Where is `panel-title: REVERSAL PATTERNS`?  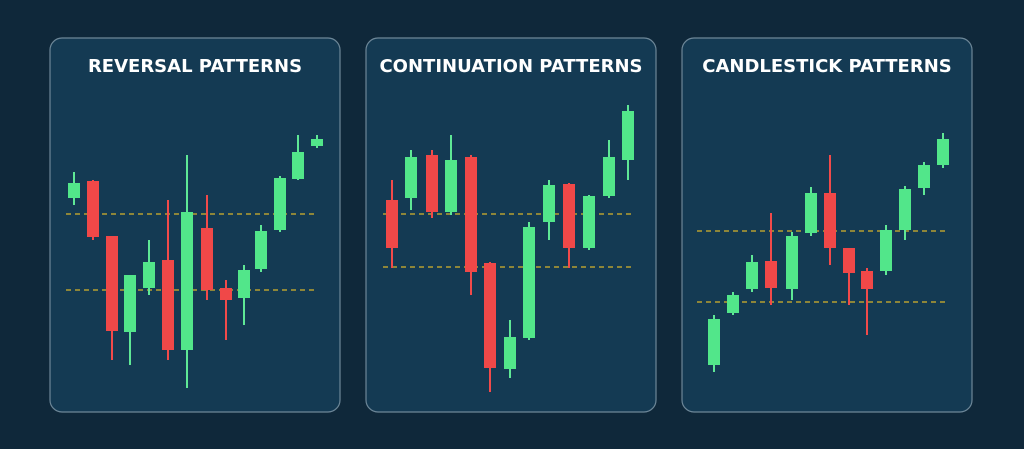
panel-title: REVERSAL PATTERNS is located at coordinates (195, 66).